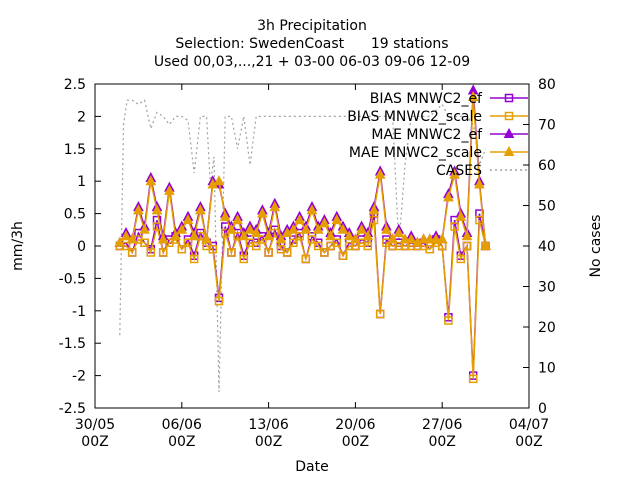 The image size is (640, 480). I want to click on y2-axis-label: No cases, so click(596, 246).